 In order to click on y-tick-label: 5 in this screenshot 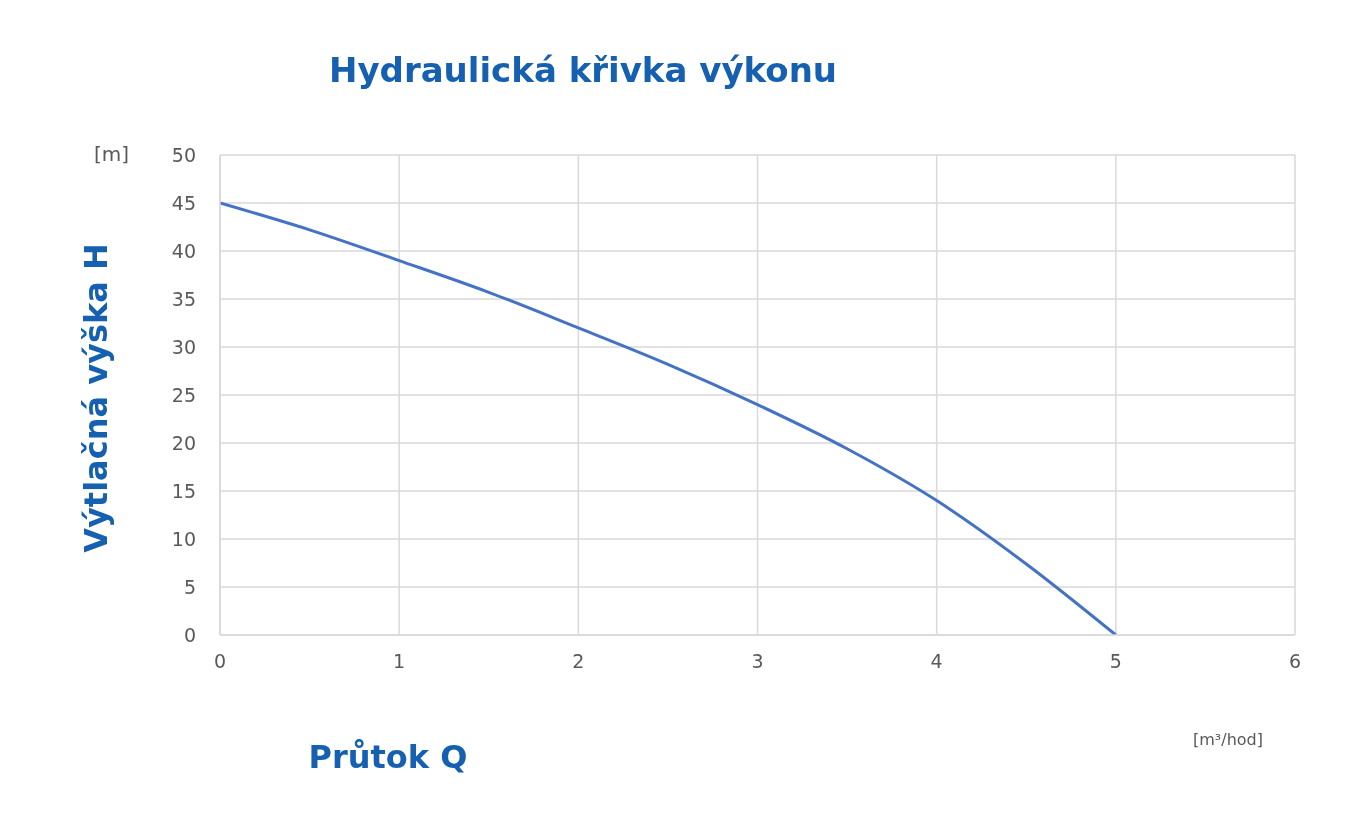, I will do `click(189, 586)`.